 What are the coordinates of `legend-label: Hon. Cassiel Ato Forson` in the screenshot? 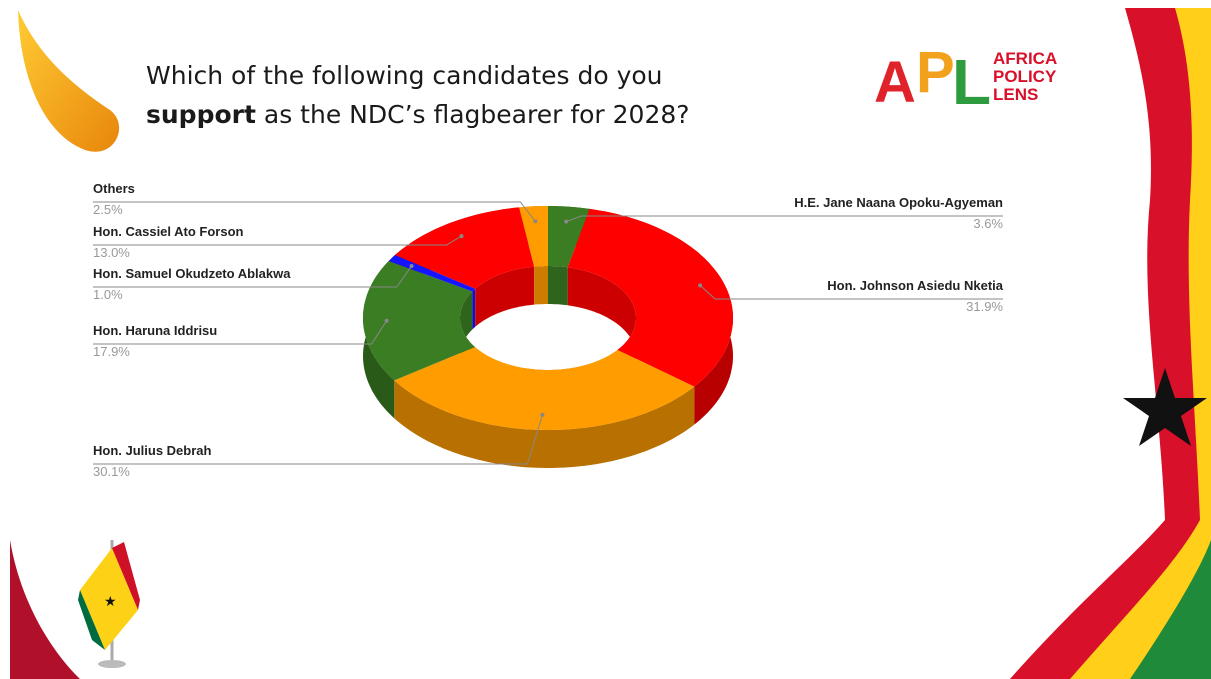 It's located at (168, 231).